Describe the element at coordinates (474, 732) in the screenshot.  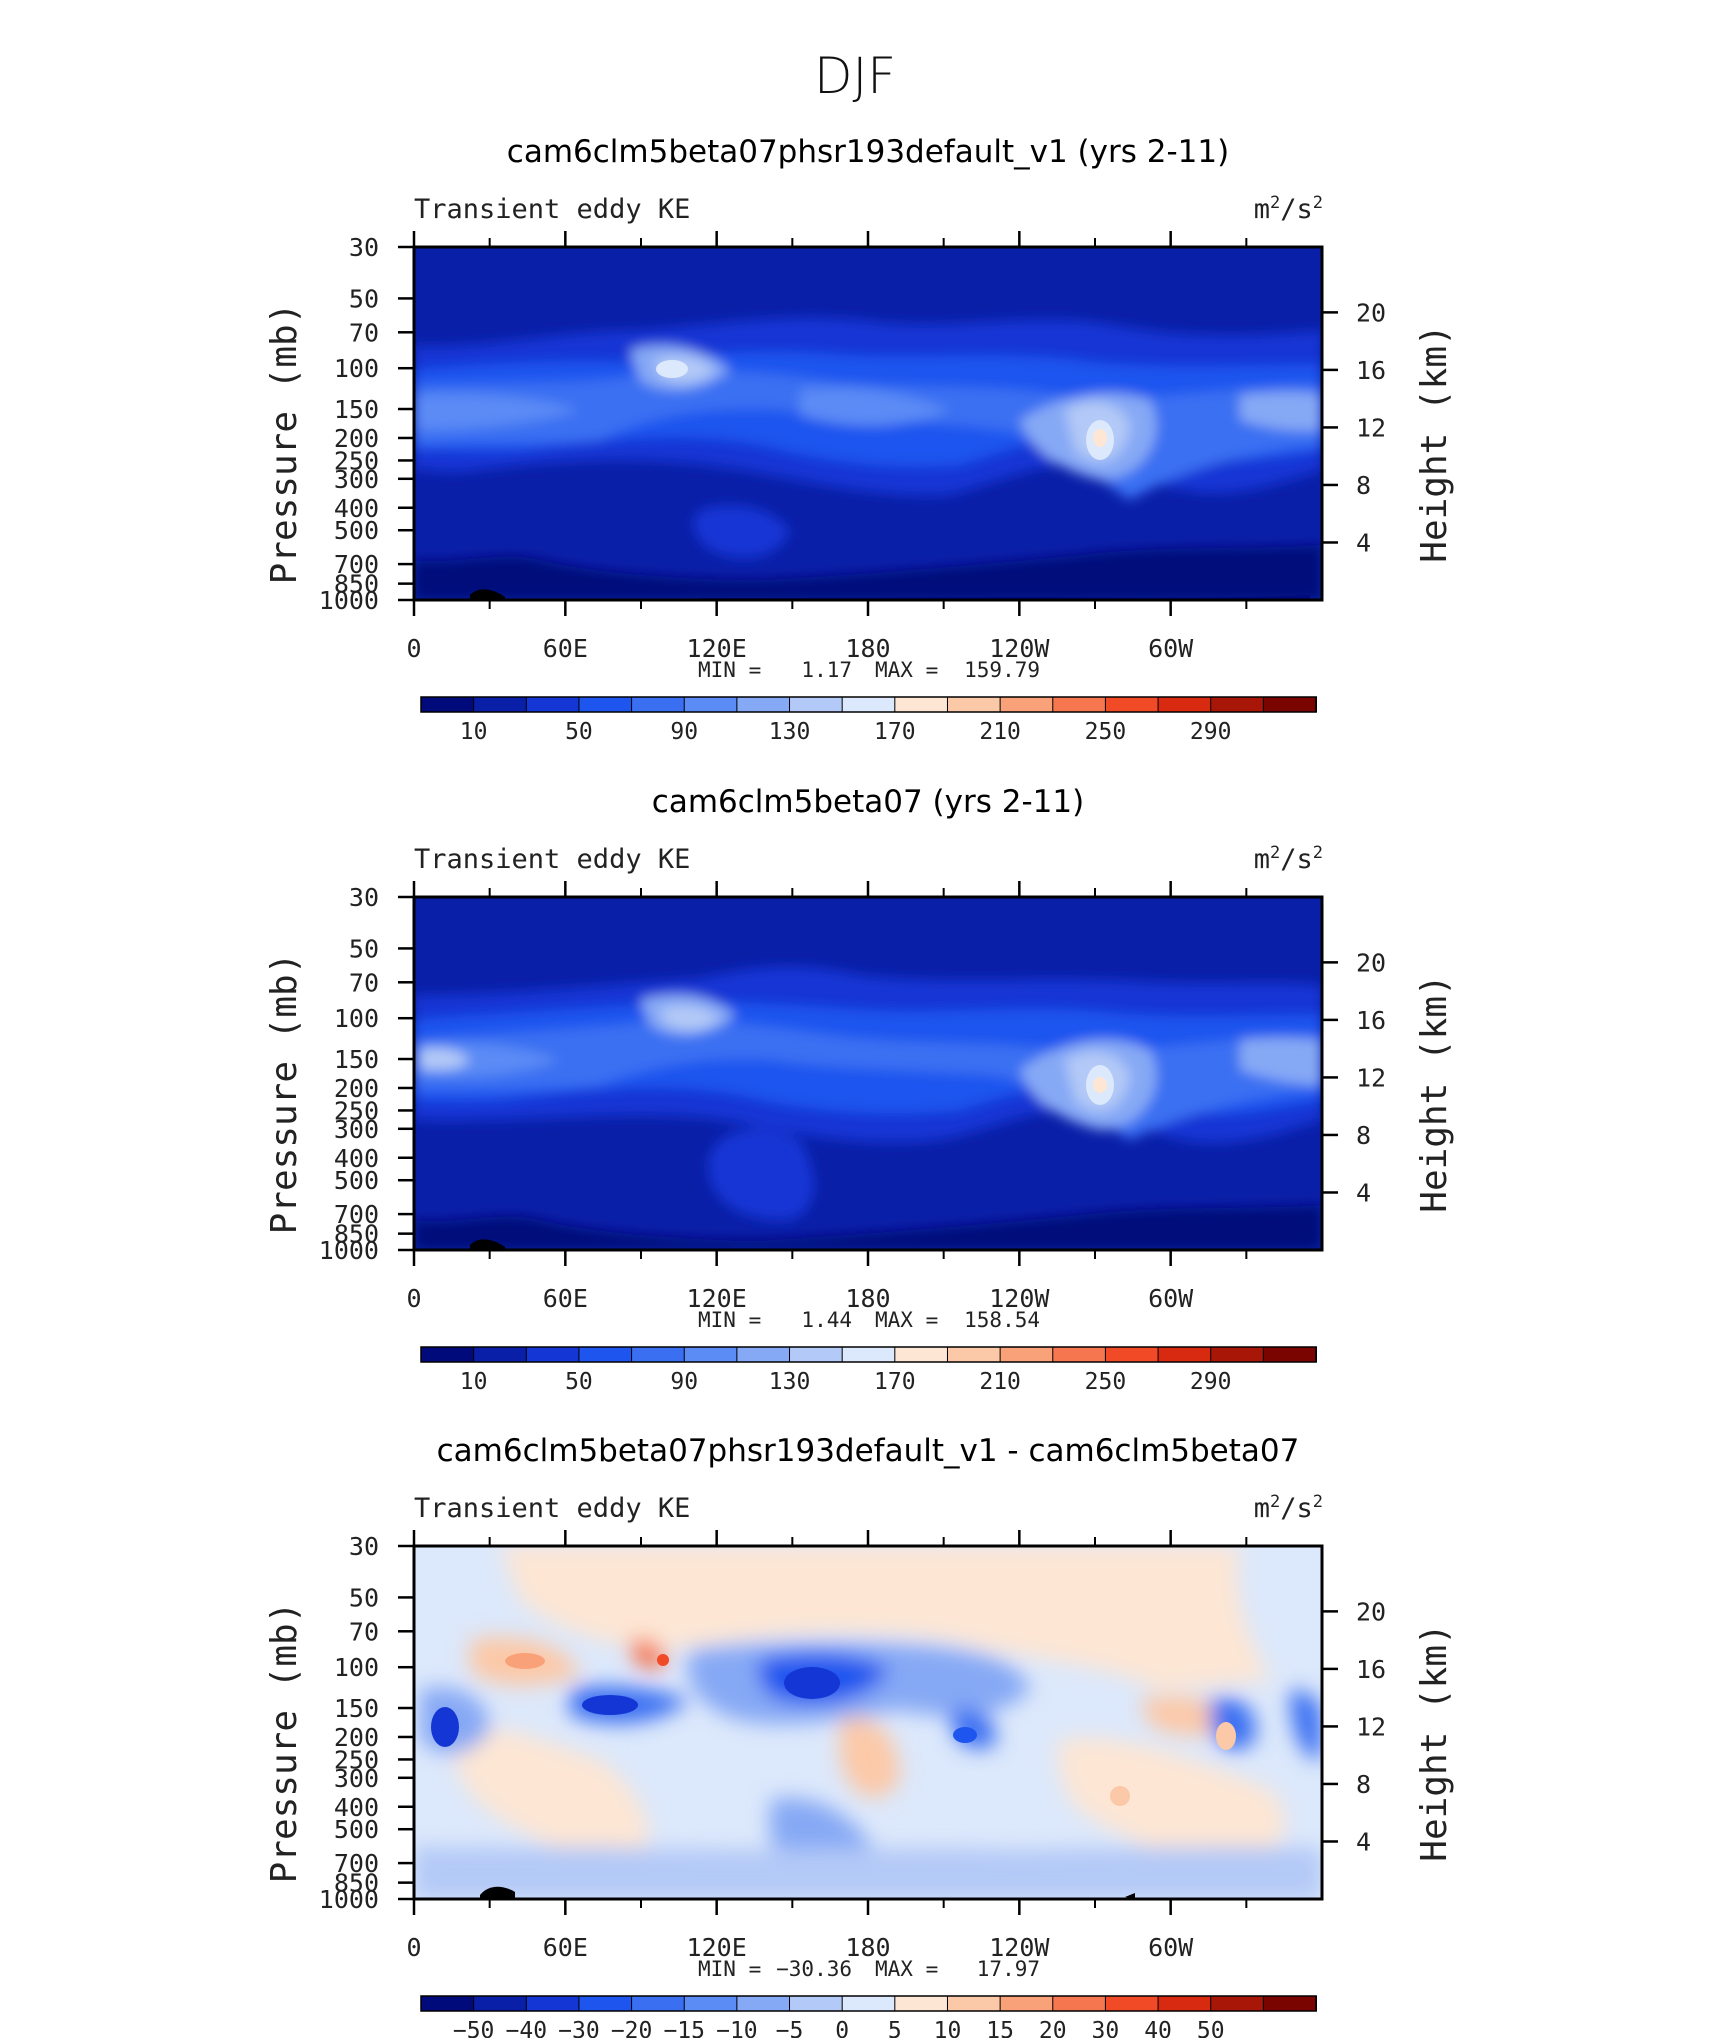
I see `colorbar-label: 10` at that location.